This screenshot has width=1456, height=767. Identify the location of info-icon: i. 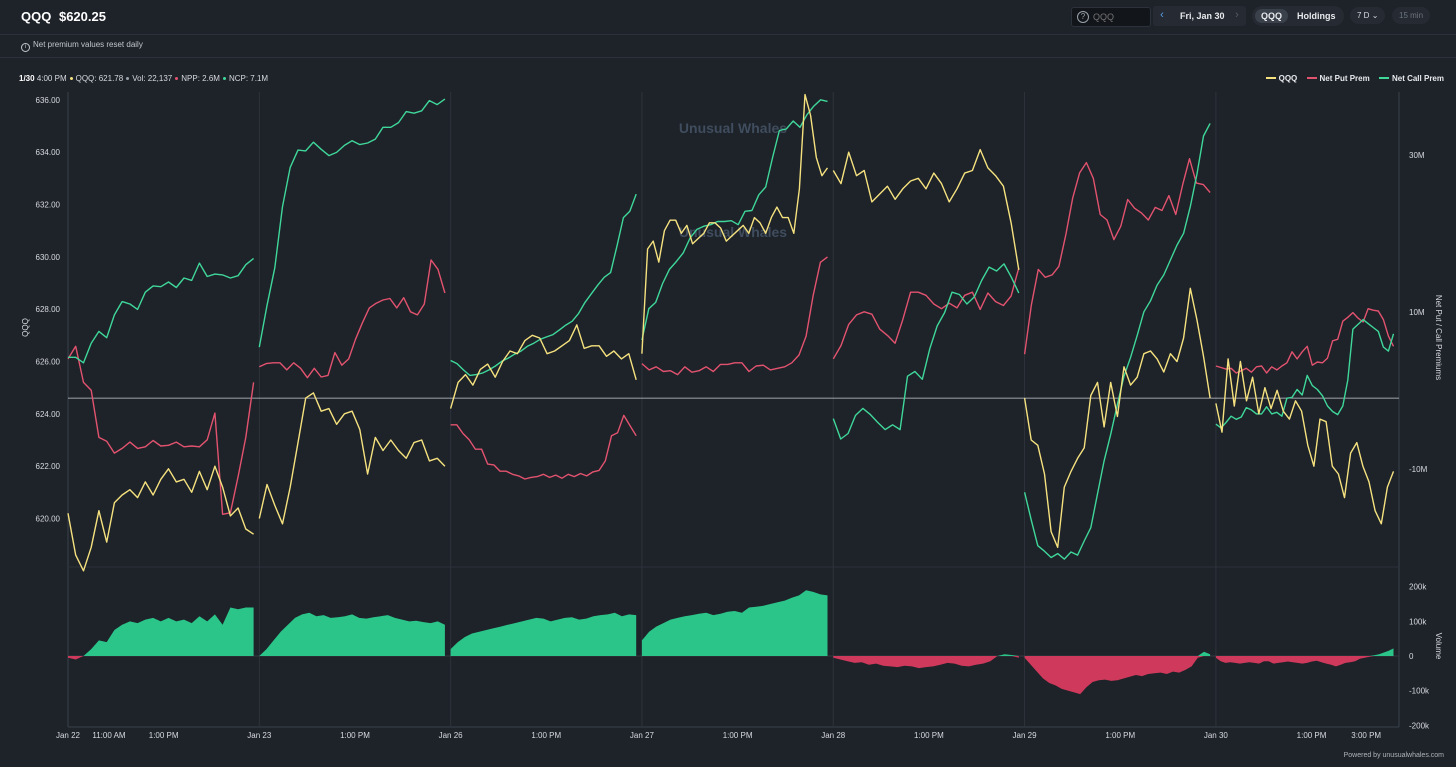
(25, 47).